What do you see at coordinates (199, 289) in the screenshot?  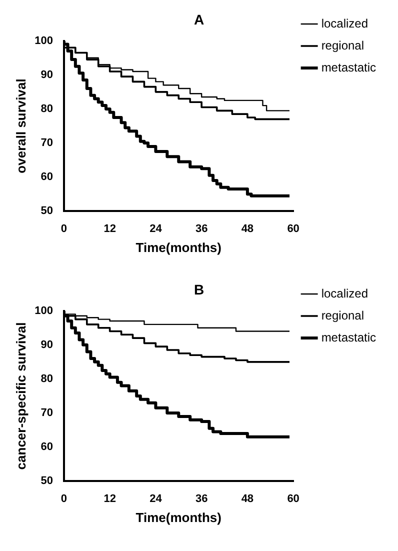 I see `chart-title: B` at bounding box center [199, 289].